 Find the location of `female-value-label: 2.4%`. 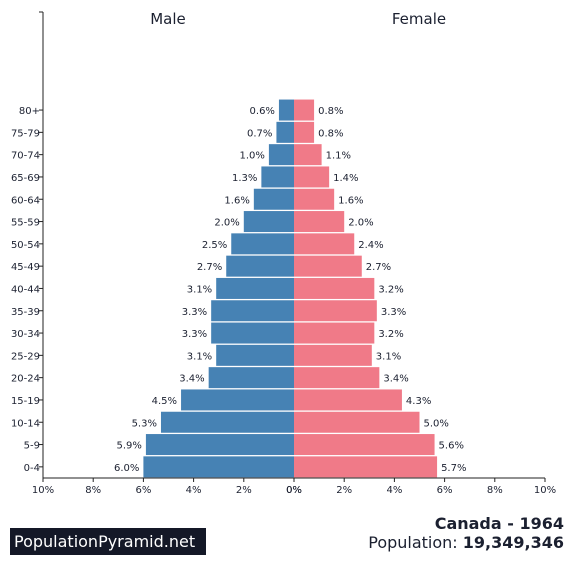

female-value-label: 2.4% is located at coordinates (370, 245).